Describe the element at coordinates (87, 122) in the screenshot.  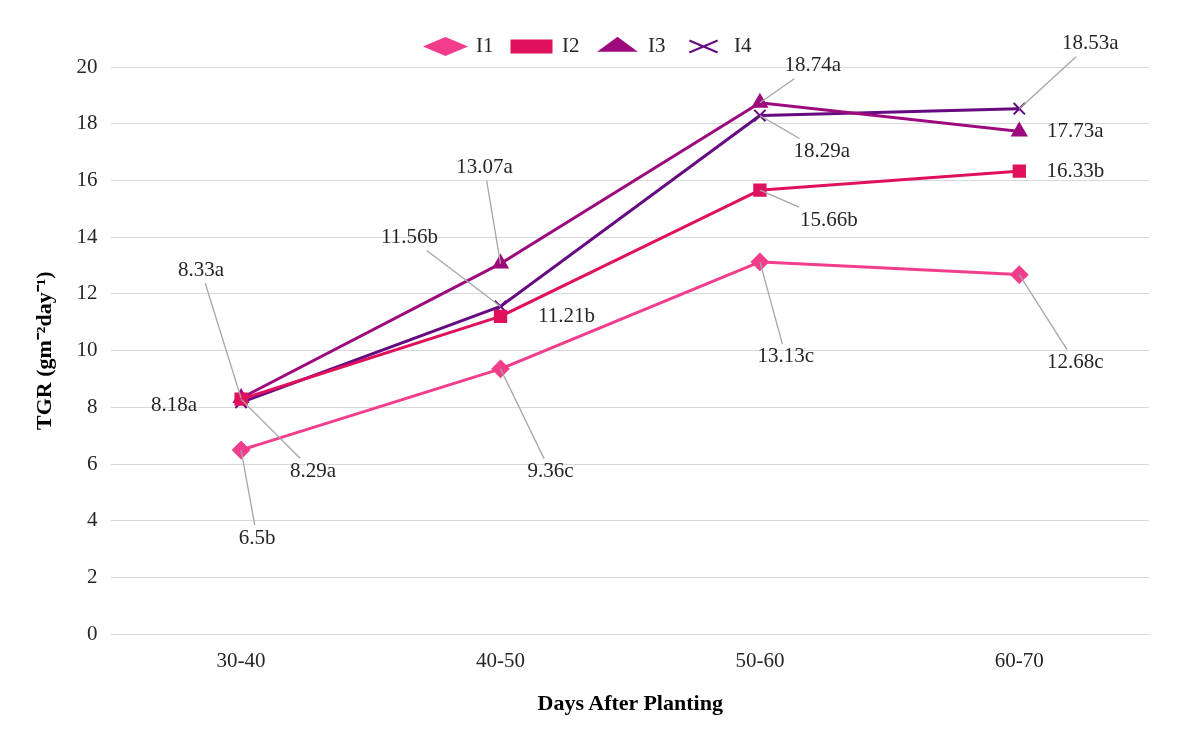
I see `y-tick-label: 18` at that location.